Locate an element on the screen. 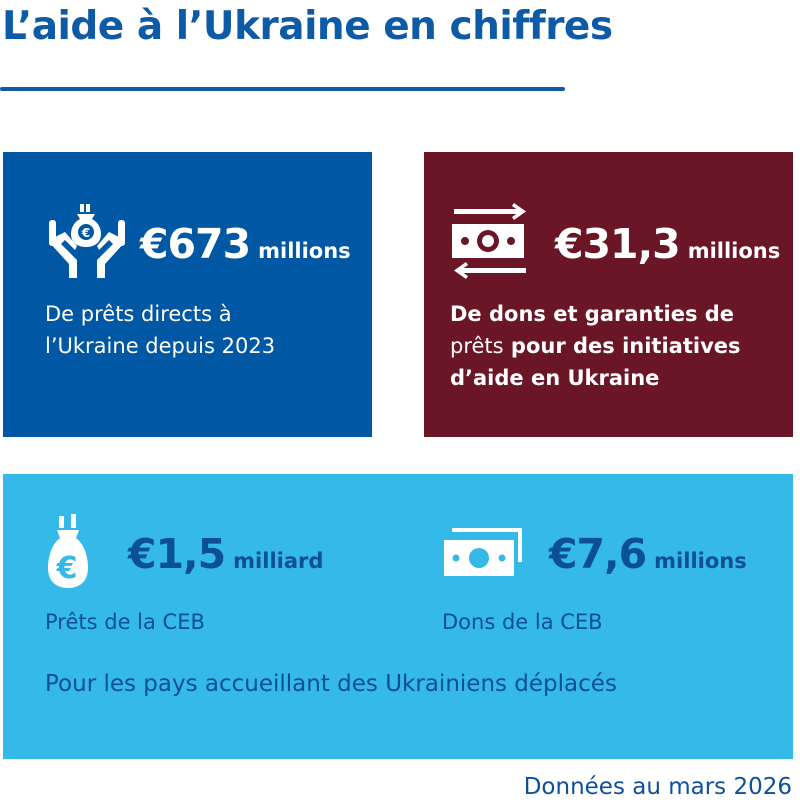 Image resolution: width=800 pixels, height=812 pixels. banknote-exchange-arrows-icon is located at coordinates (489, 241).